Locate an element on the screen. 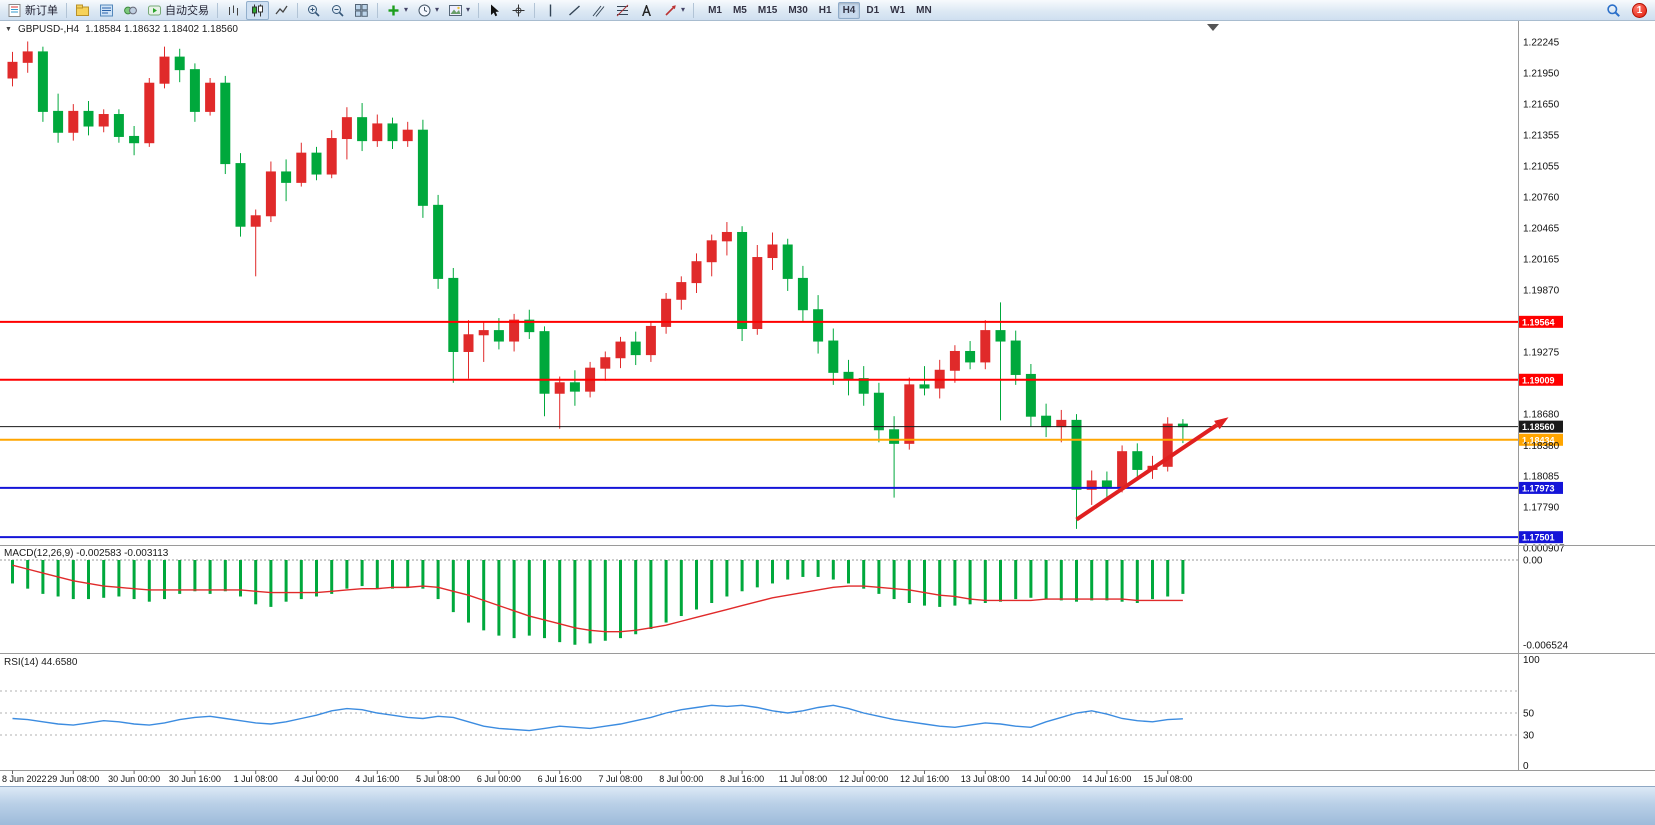  fibonacci-button is located at coordinates (622, 10).